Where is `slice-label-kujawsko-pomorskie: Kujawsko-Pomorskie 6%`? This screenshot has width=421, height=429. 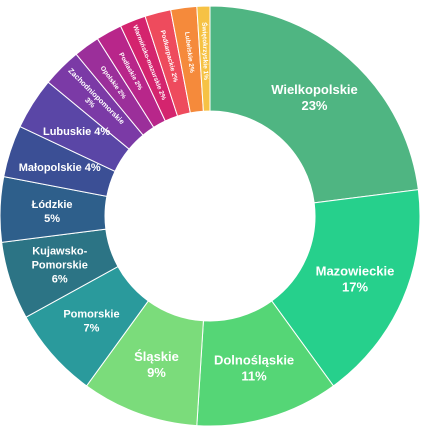
slice-label-kujawsko-pomorskie: Kujawsko-Pomorskie 6% is located at coordinates (60, 266).